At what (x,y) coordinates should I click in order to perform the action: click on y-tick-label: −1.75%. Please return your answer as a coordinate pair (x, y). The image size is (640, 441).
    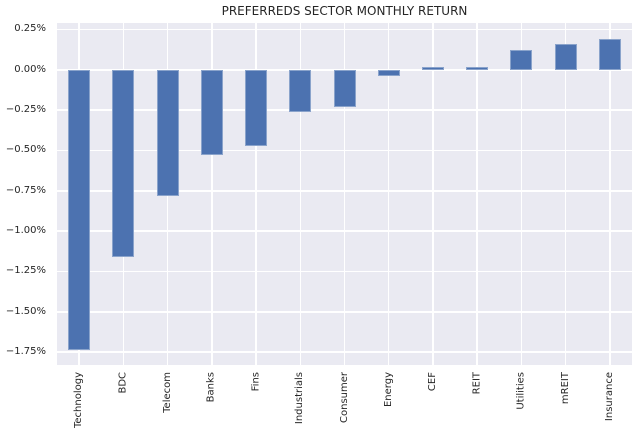
    Looking at the image, I should click on (25, 352).